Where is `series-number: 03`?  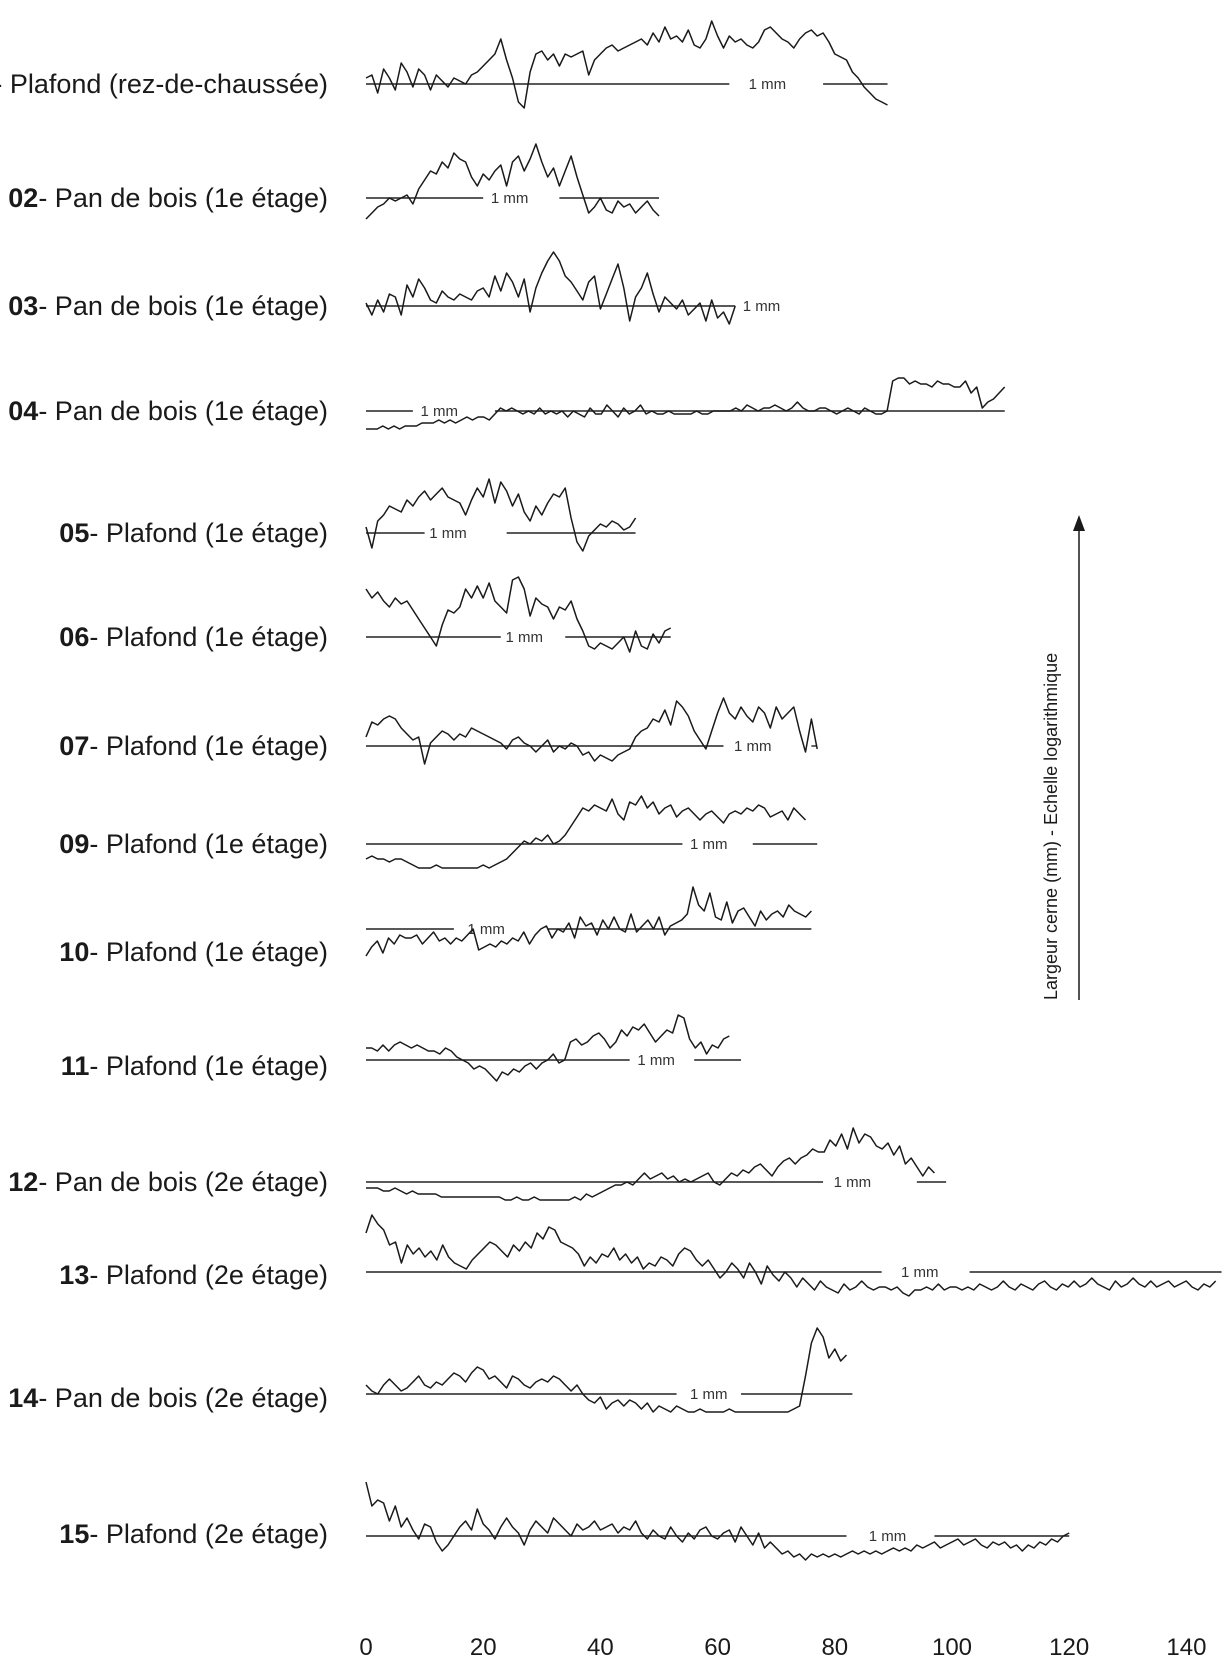 series-number: 03 is located at coordinates (23, 306).